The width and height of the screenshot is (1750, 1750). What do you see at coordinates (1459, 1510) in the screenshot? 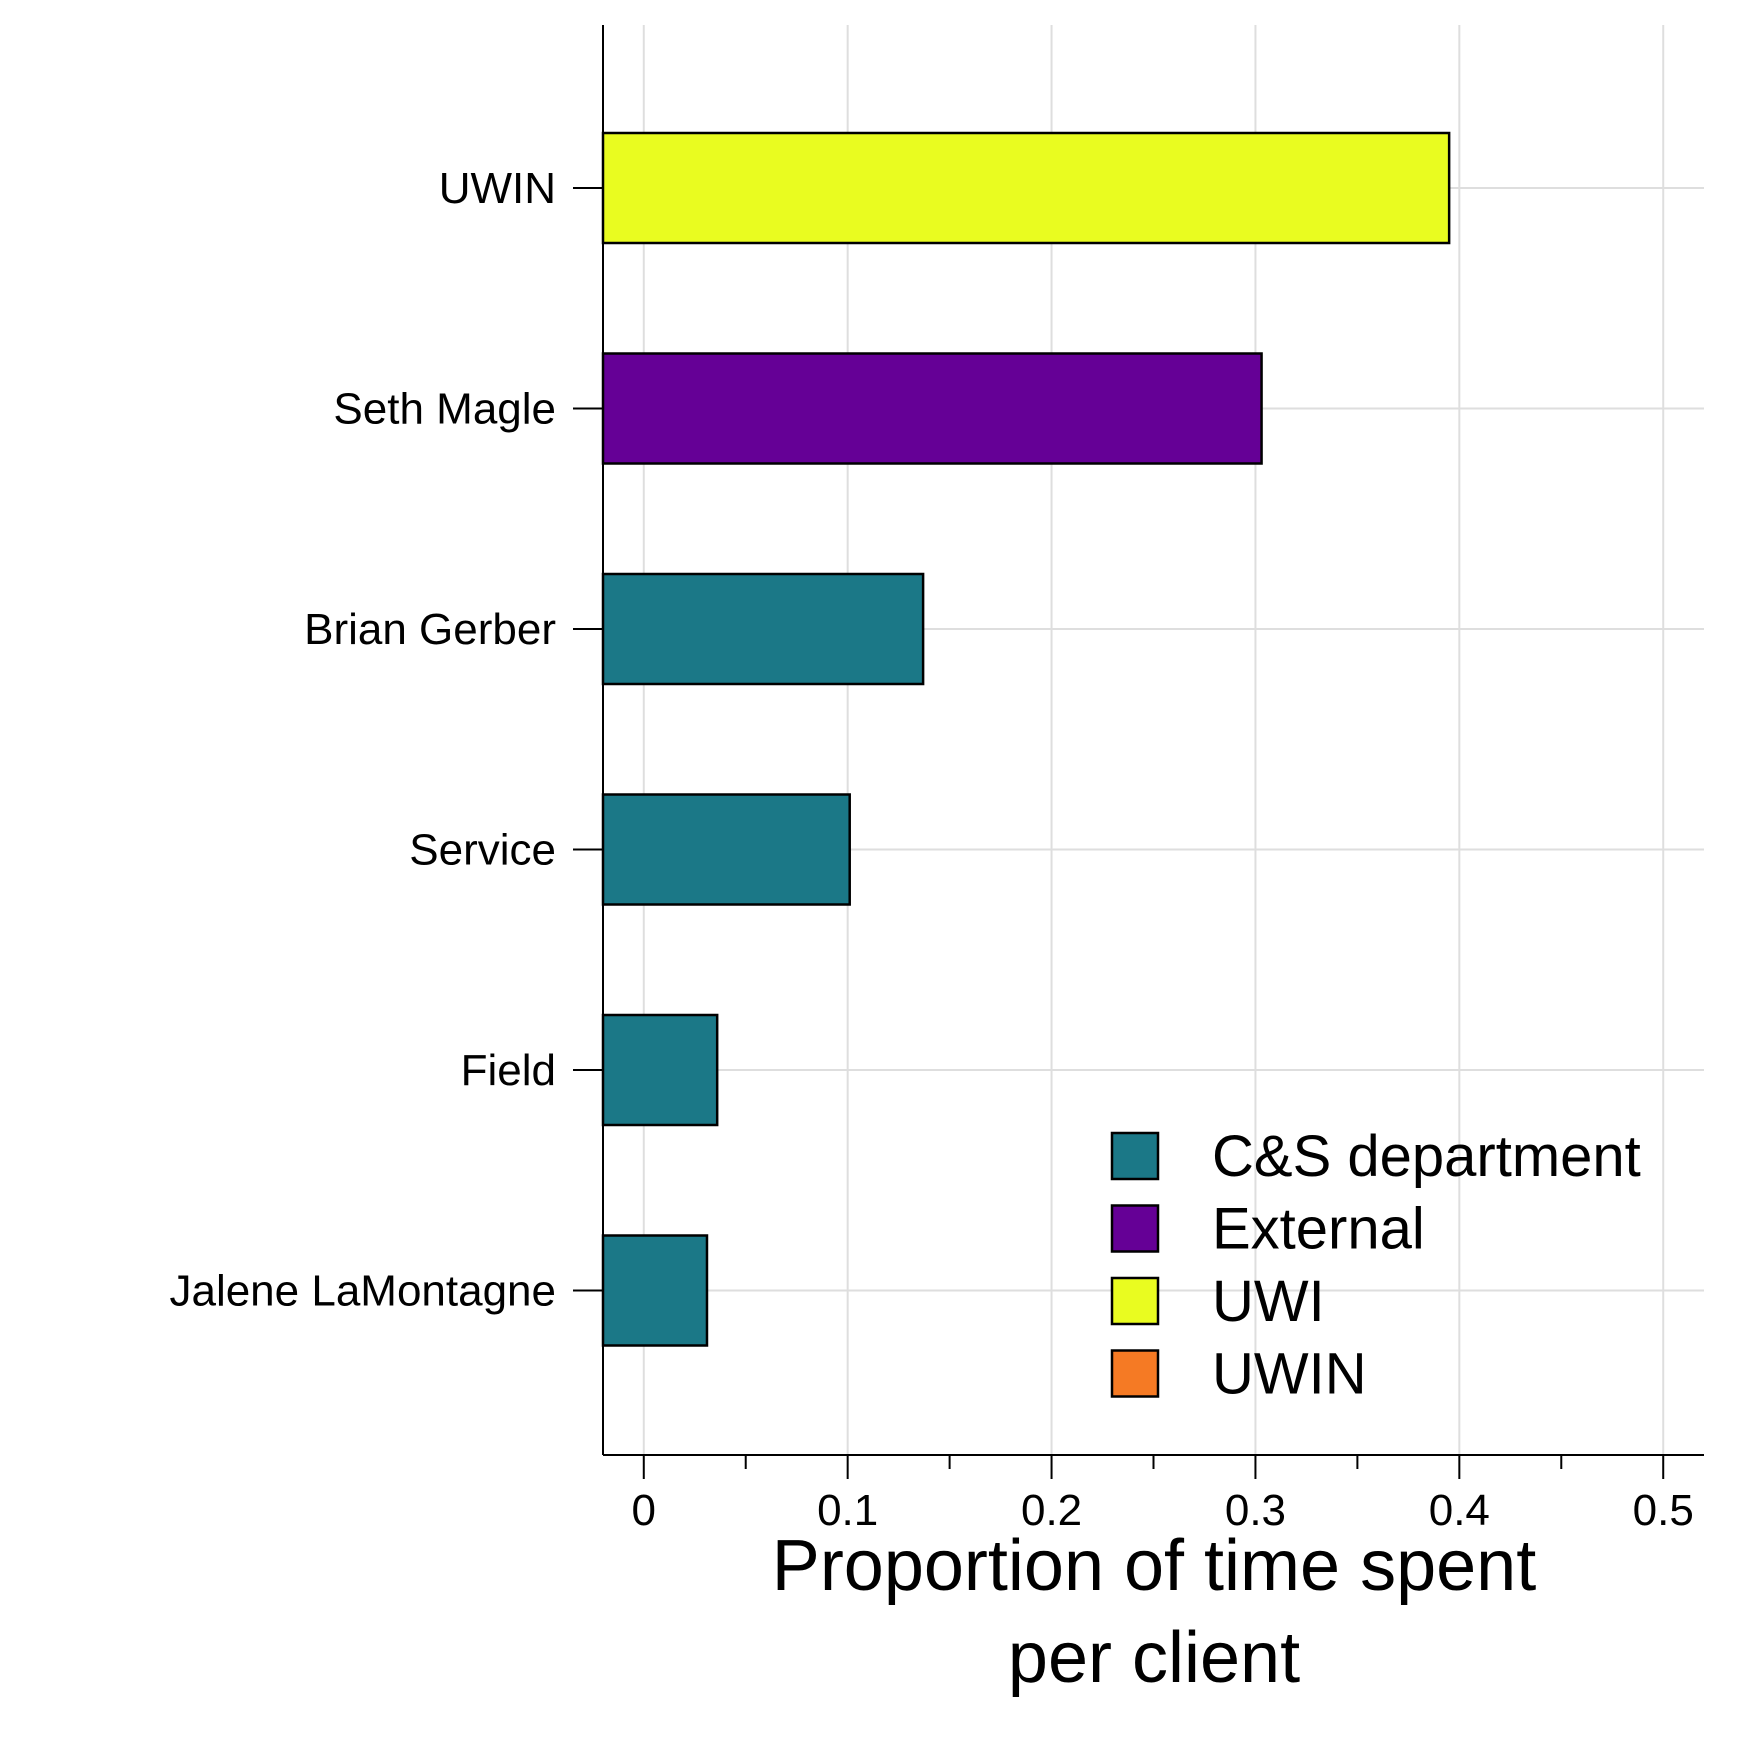
I see `x-tick-label-4: 0.4` at bounding box center [1459, 1510].